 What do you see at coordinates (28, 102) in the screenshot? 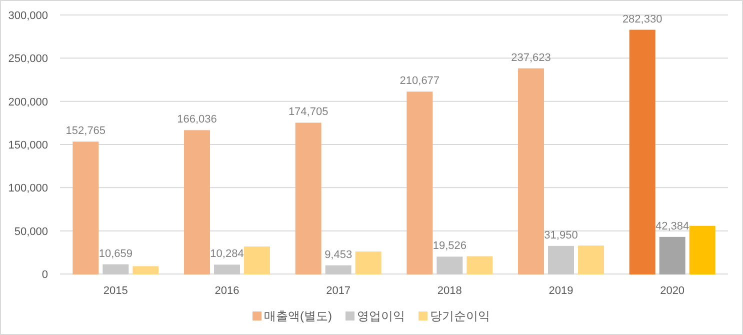
I see `y-tick-label: 200,000` at bounding box center [28, 102].